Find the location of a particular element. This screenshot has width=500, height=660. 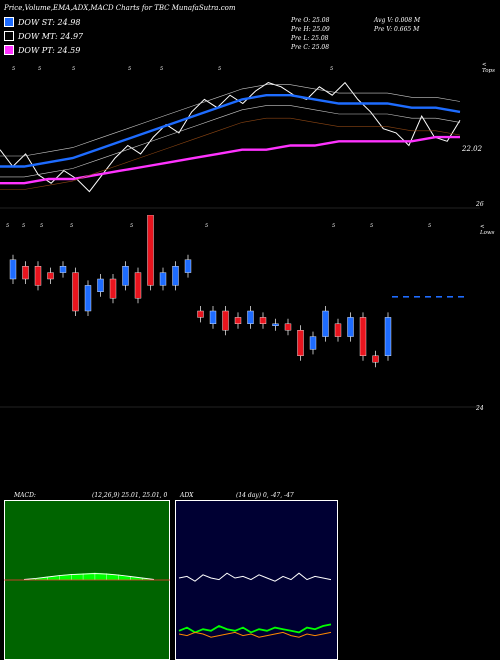

adx-panel-bg is located at coordinates (256, 580).